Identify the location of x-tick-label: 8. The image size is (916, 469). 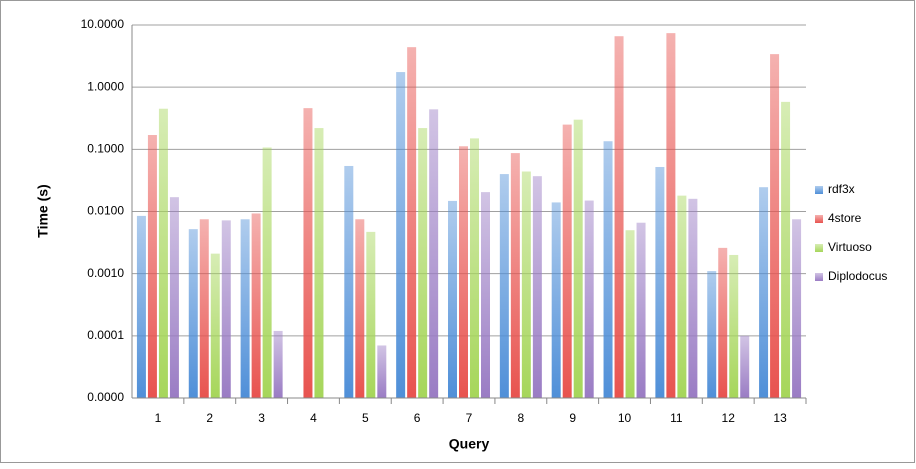
(521, 418).